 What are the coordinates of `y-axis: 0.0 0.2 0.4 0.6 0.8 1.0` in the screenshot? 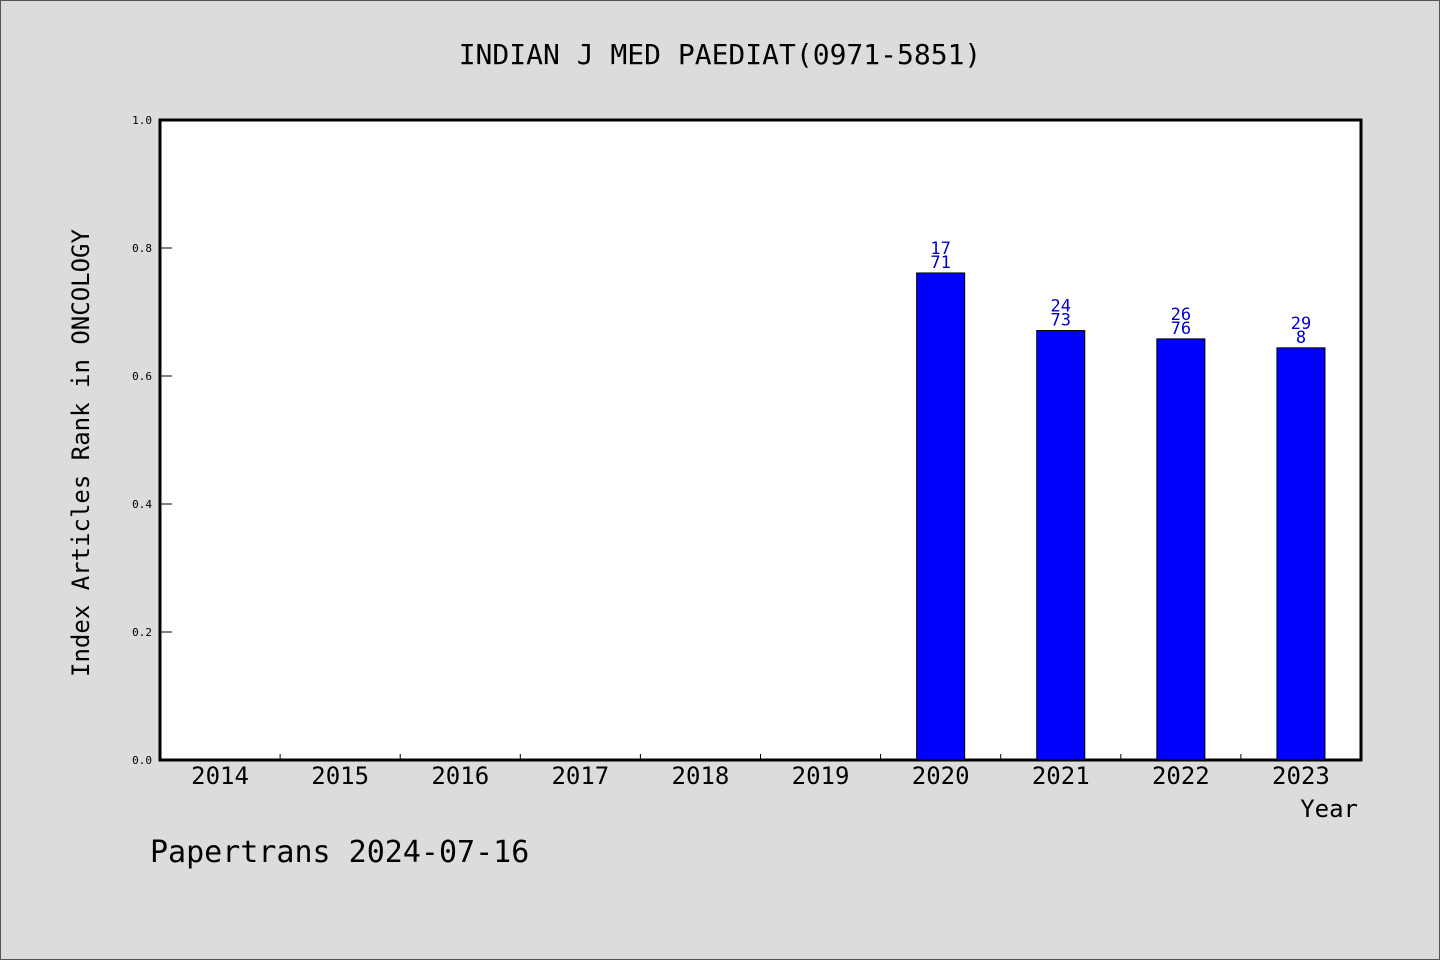 It's located at (152, 440).